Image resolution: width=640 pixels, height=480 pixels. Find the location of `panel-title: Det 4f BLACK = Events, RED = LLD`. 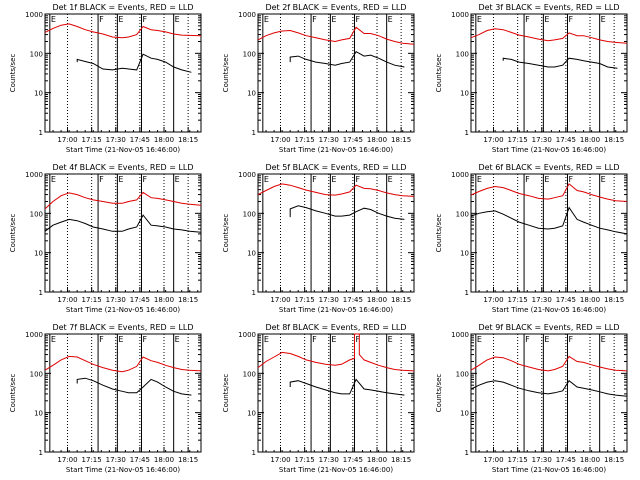

panel-title: Det 4f BLACK = Events, RED = LLD is located at coordinates (122, 167).